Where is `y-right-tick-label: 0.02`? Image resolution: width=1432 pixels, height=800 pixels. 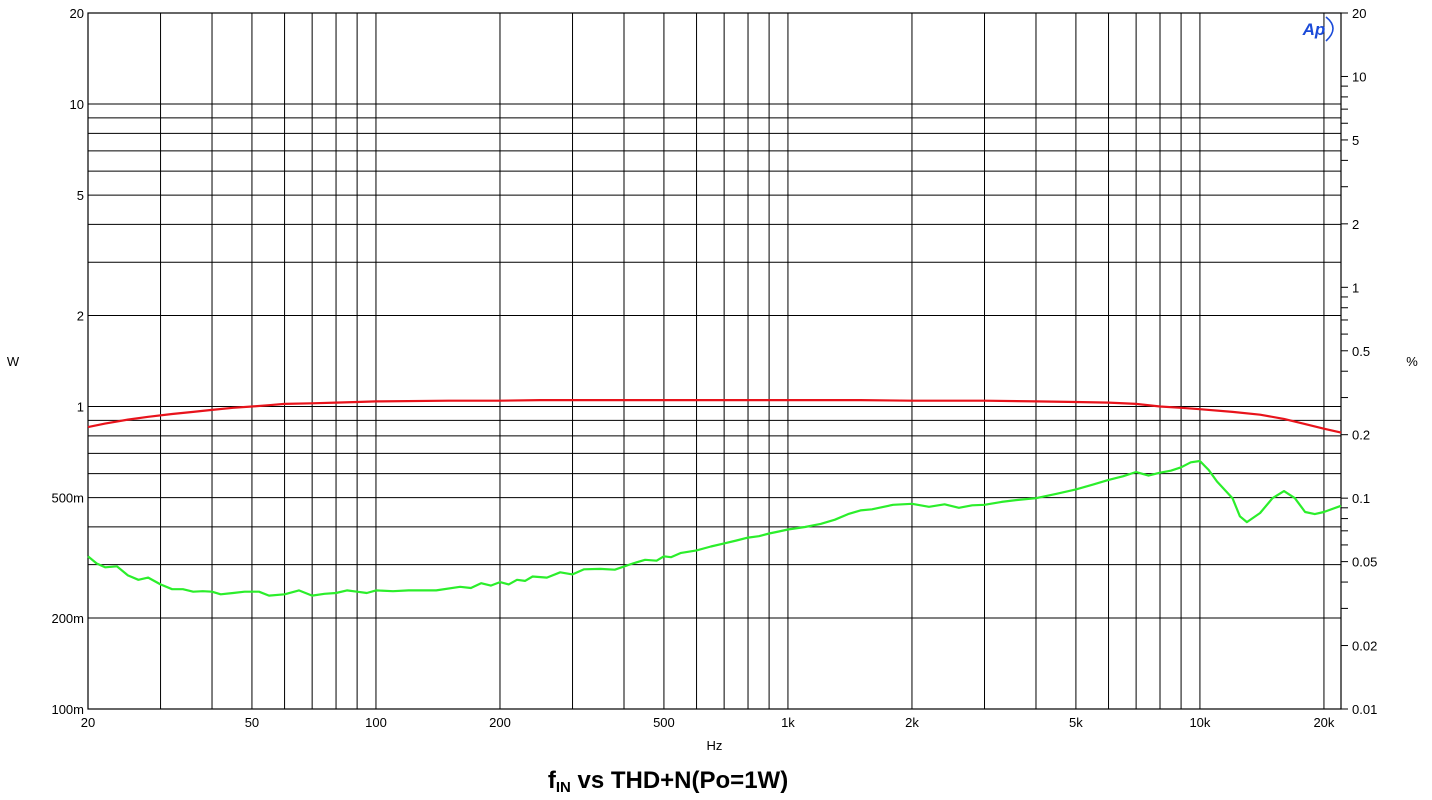
y-right-tick-label: 0.02 is located at coordinates (1364, 646).